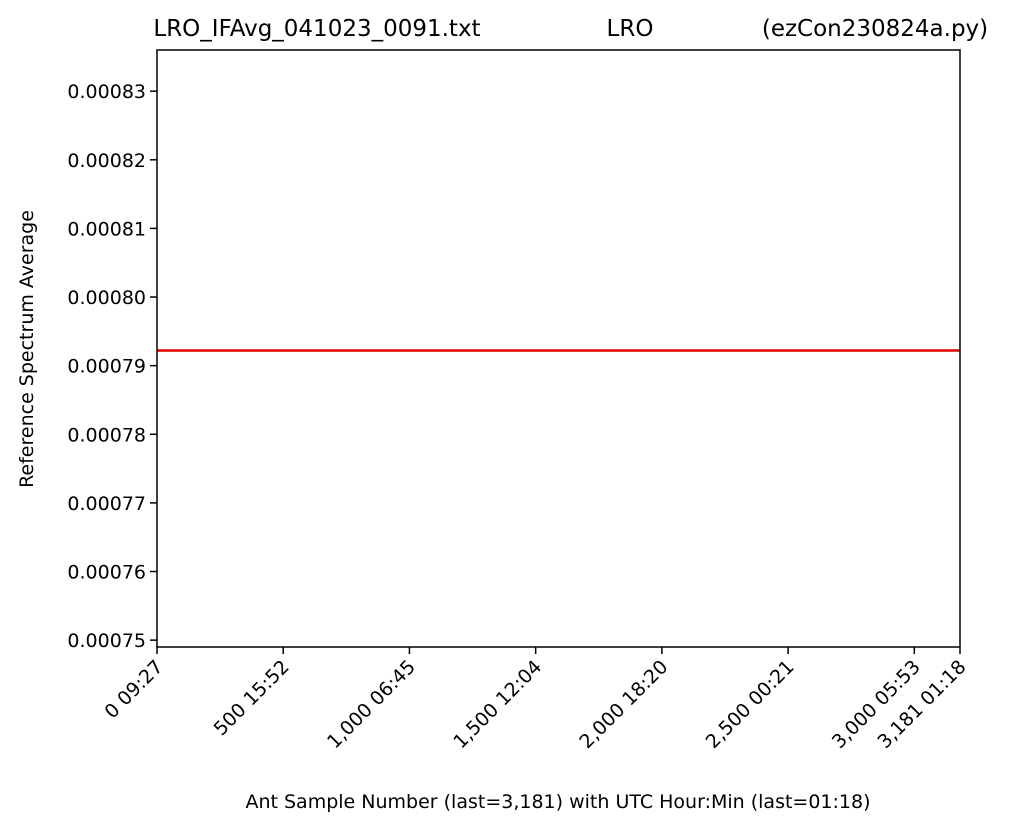 The image size is (1024, 829). Describe the element at coordinates (497, 704) in the screenshot. I see `x-tick-label: 1,500 12:04` at that location.